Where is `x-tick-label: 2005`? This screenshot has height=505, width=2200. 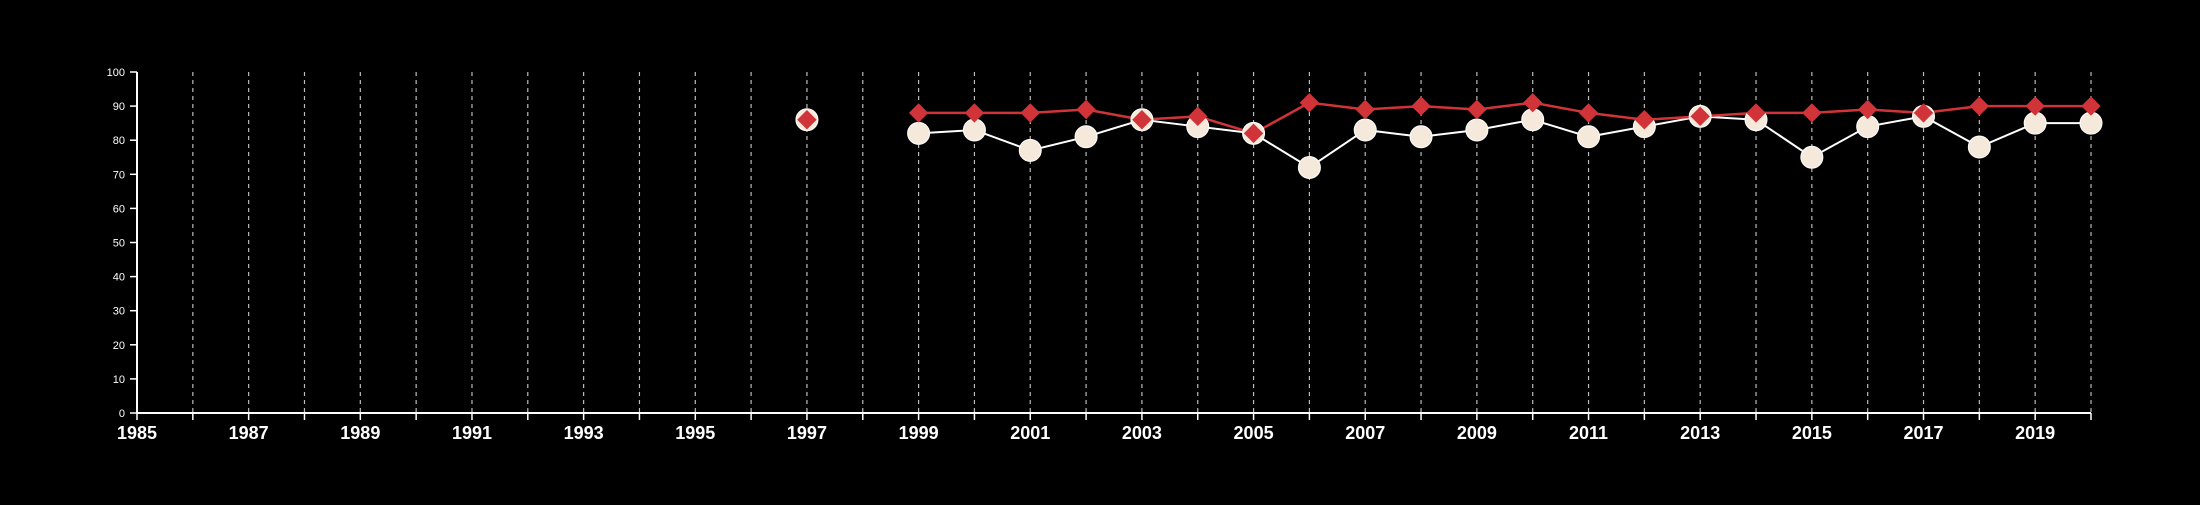 x-tick-label: 2005 is located at coordinates (1254, 433).